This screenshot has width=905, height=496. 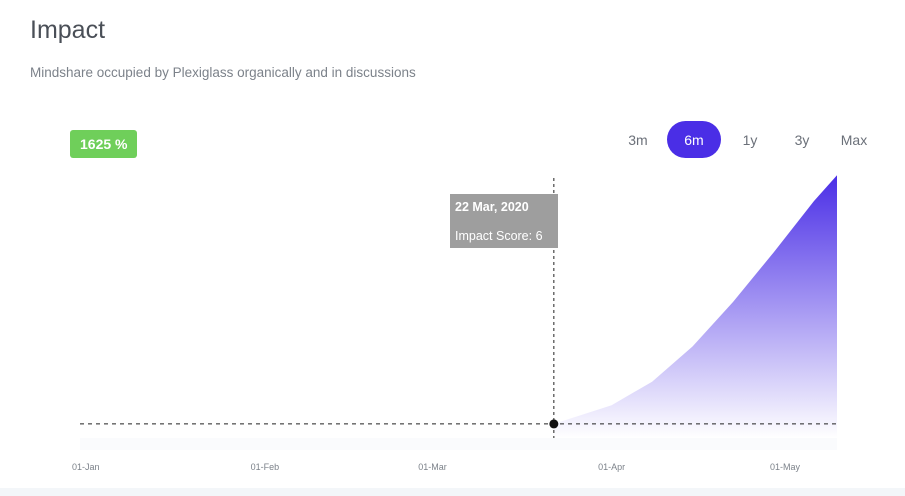 I want to click on range-3m-button: 3m, so click(x=638, y=139).